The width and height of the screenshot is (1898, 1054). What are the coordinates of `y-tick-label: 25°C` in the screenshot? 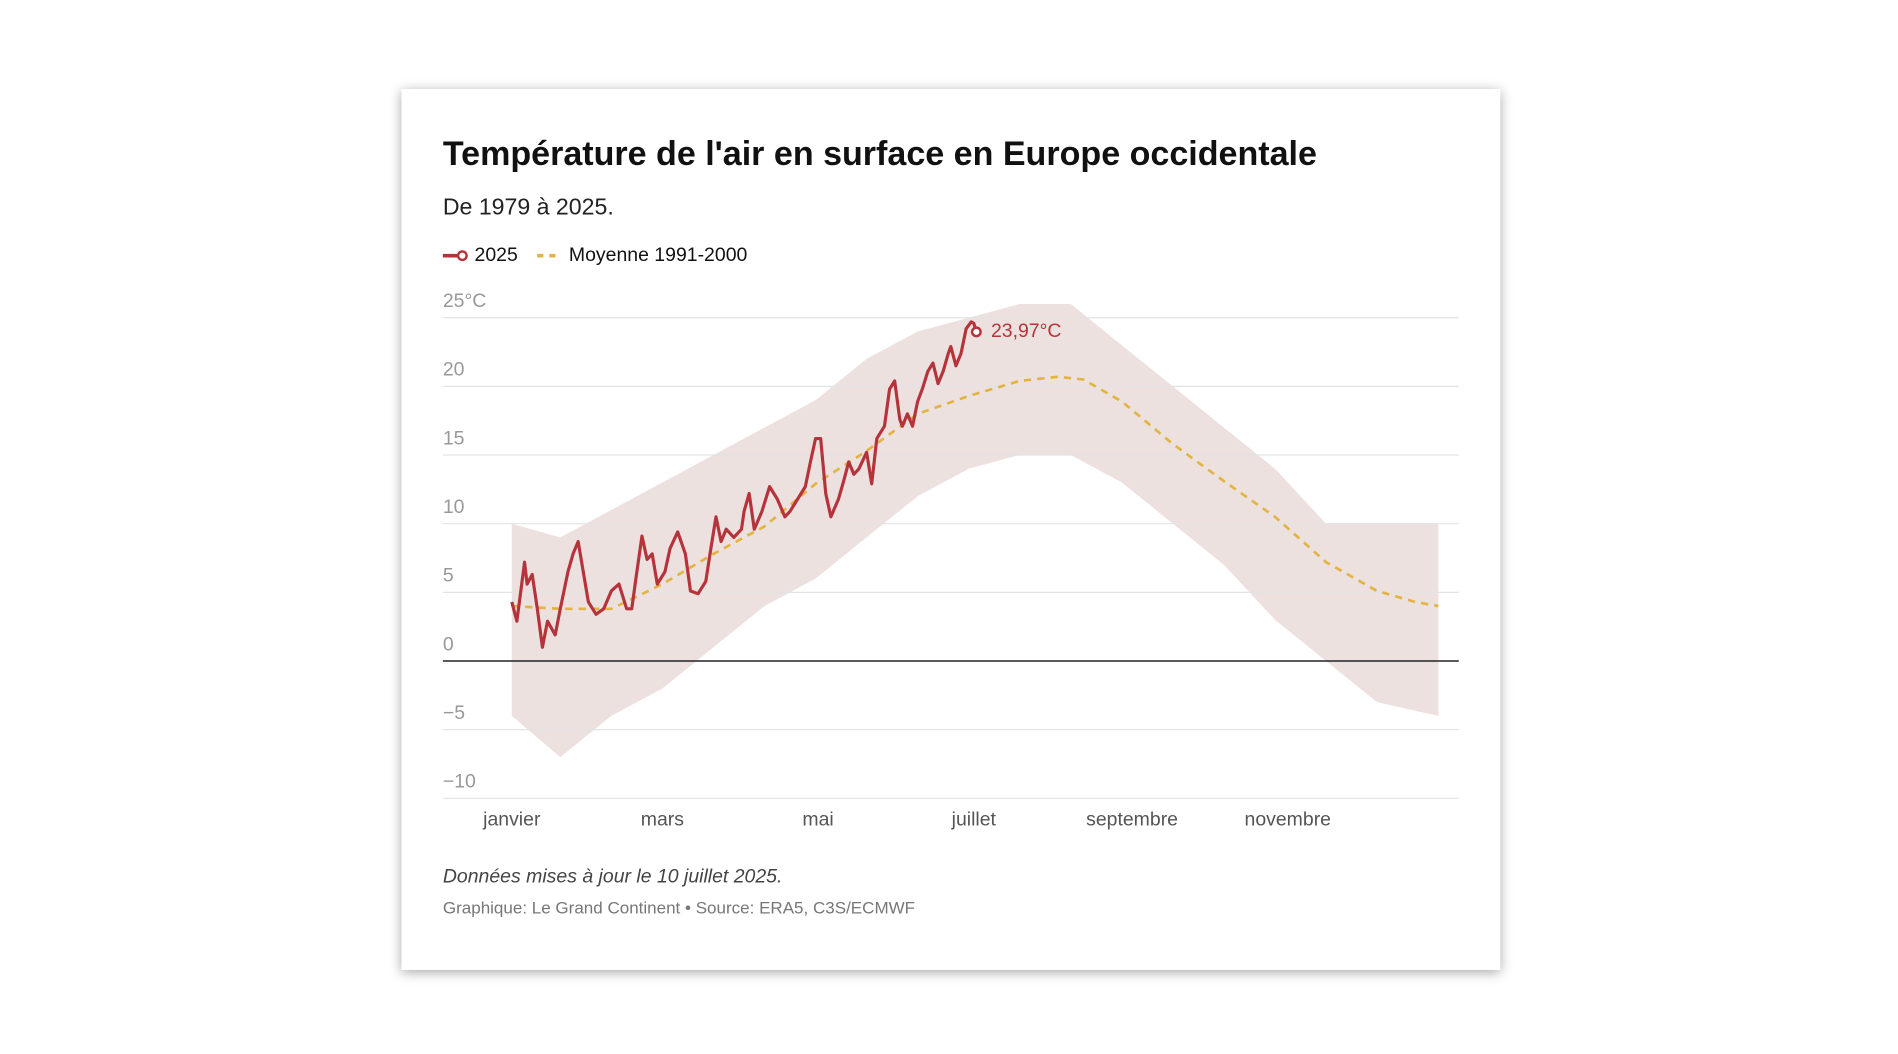 It's located at (464, 301).